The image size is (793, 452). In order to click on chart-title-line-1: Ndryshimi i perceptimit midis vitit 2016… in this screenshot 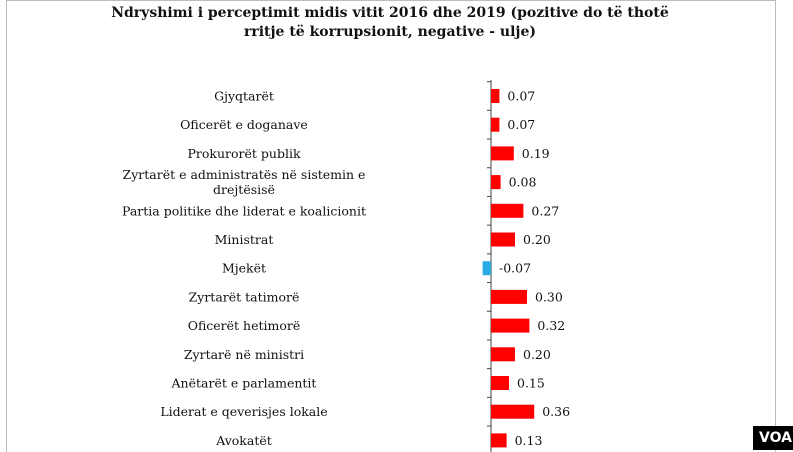, I will do `click(390, 13)`.